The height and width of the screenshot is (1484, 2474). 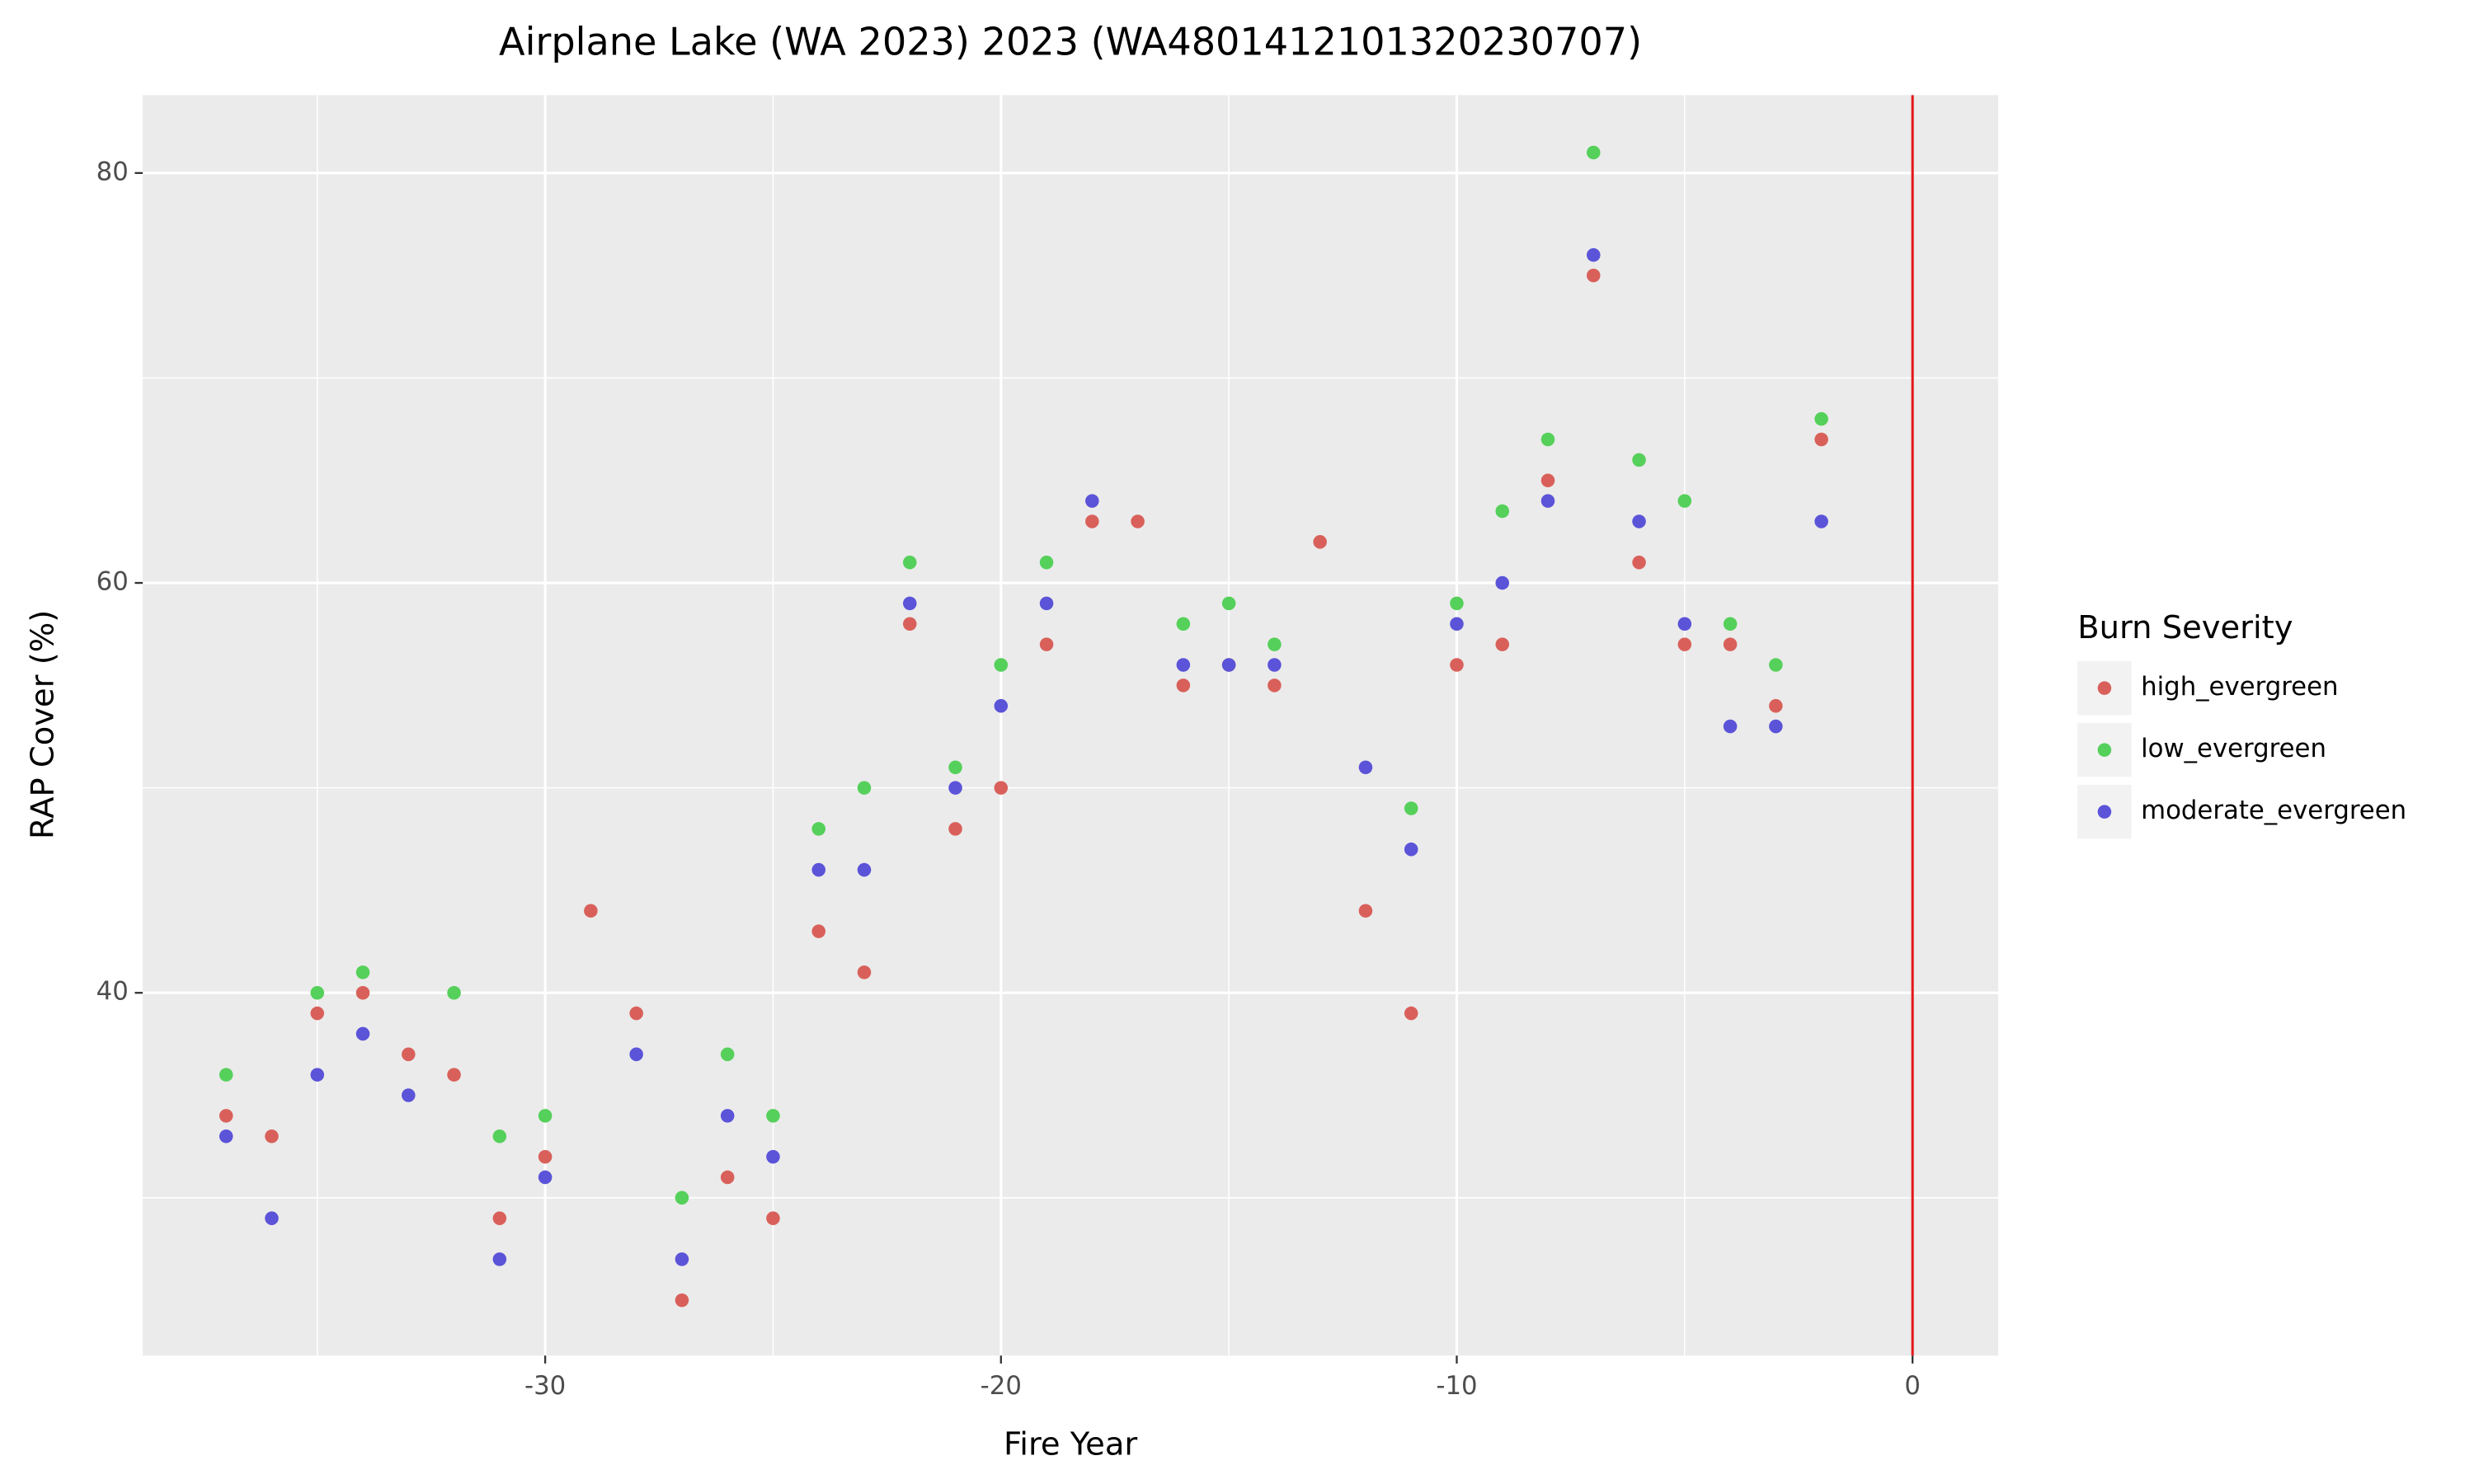 I want to click on legend-swatch, so click(x=2104, y=750).